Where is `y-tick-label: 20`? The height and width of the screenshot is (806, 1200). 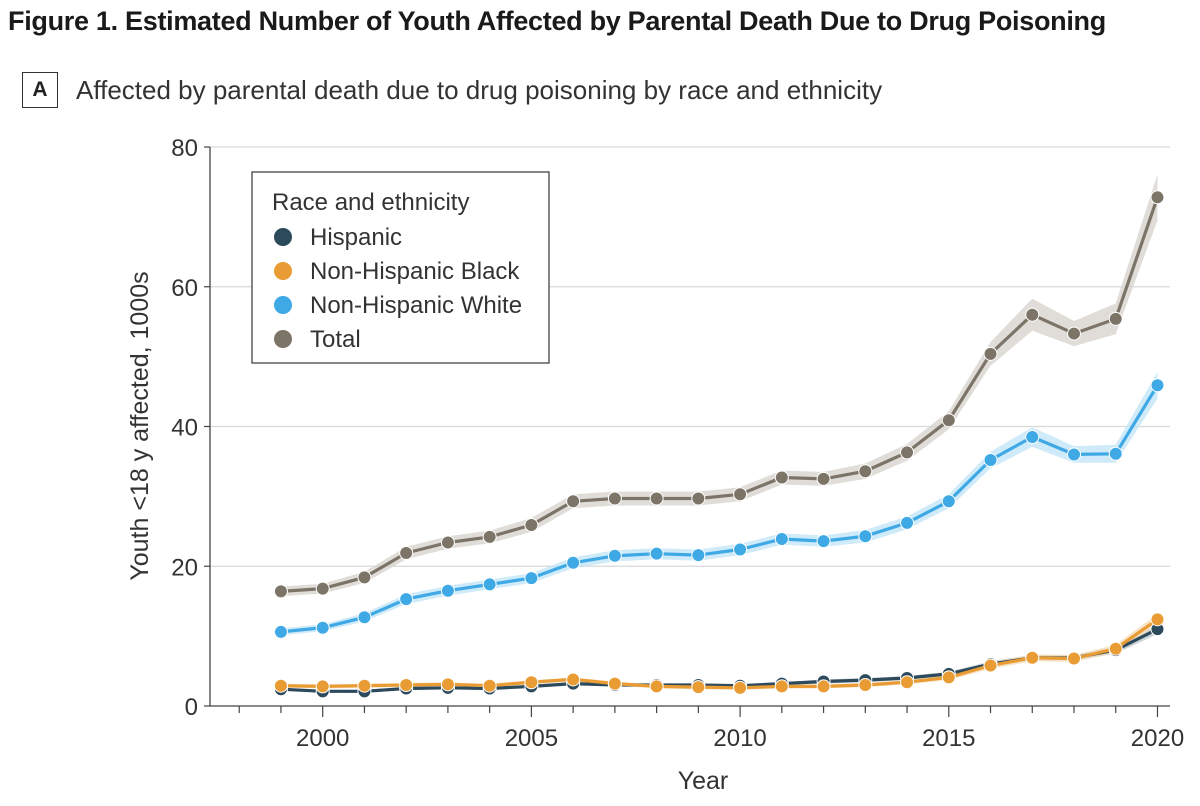 y-tick-label: 20 is located at coordinates (184, 567).